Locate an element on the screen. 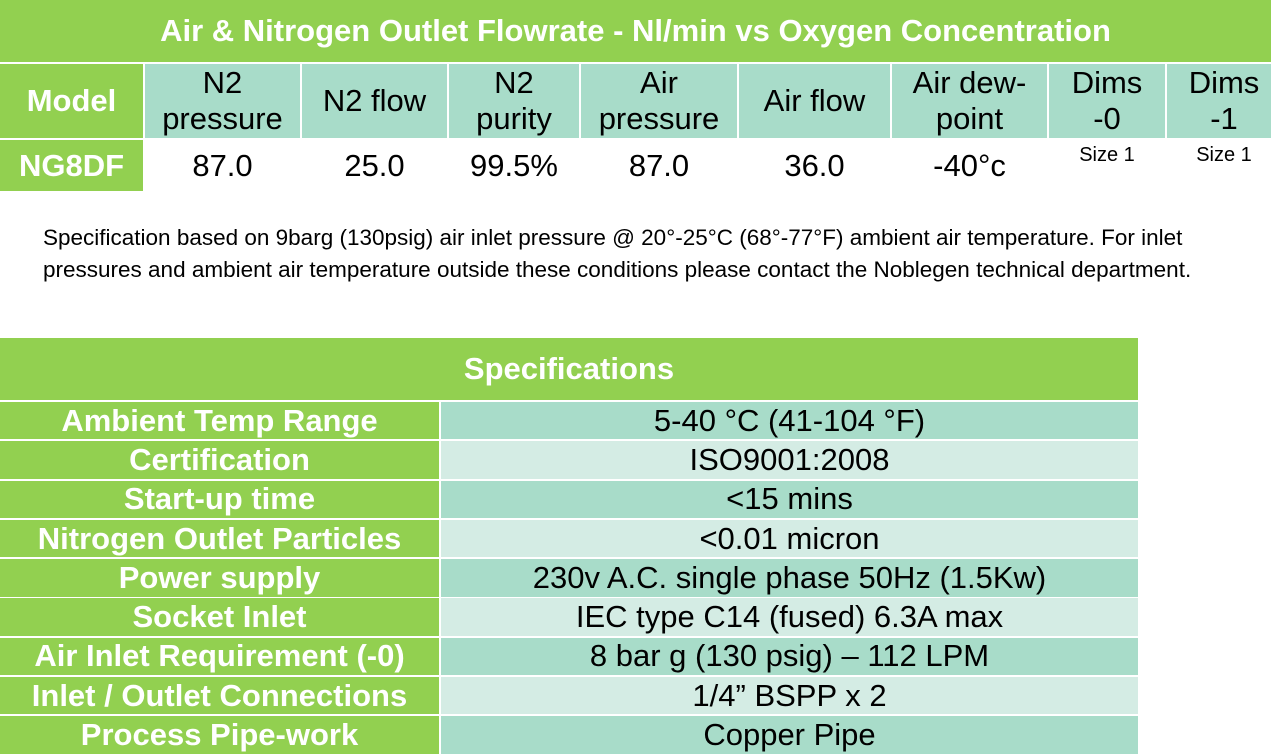 This screenshot has width=1271, height=756. spec-label: Certification is located at coordinates (219, 460).